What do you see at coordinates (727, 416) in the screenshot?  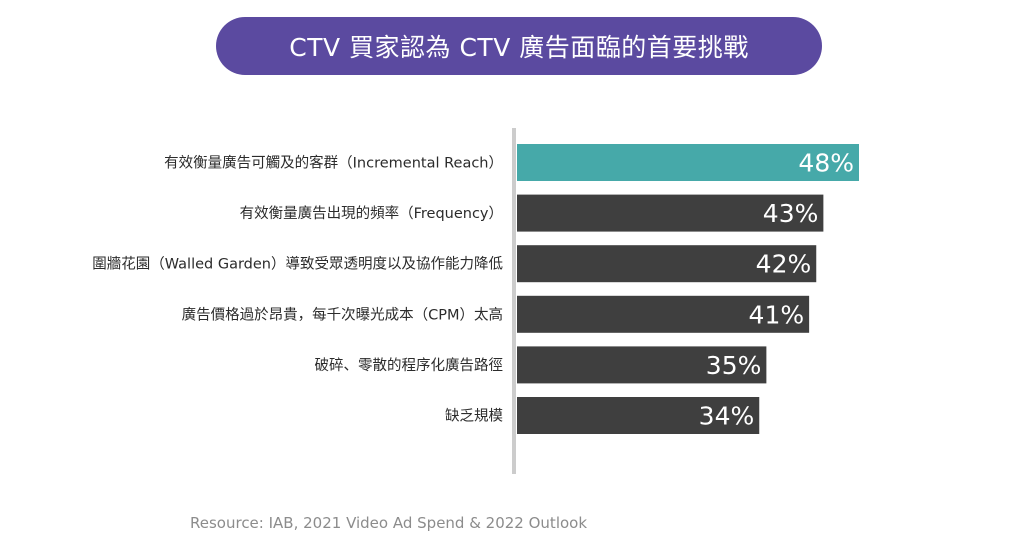 I see `value-label: 34%` at bounding box center [727, 416].